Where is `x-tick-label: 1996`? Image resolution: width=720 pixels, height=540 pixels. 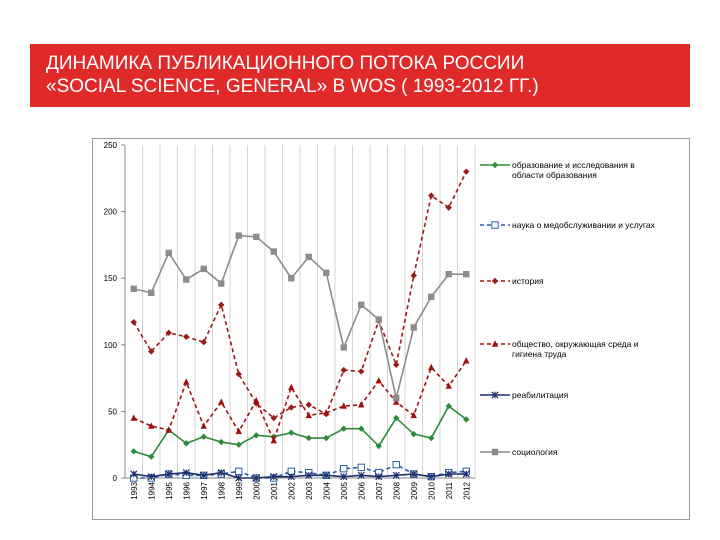 x-tick-label: 1996 is located at coordinates (186, 490).